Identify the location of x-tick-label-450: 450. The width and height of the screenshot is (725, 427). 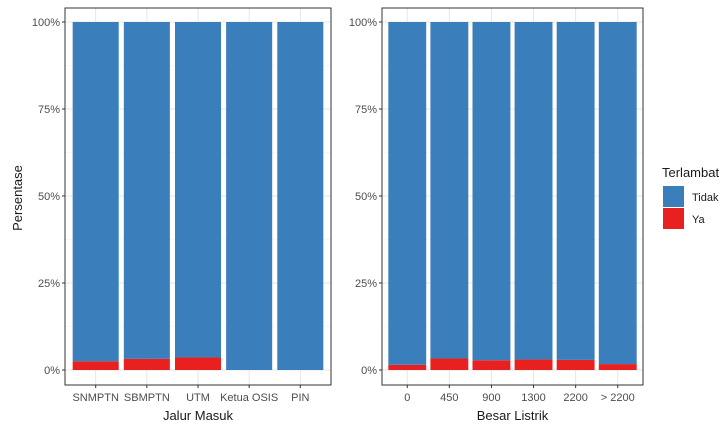
(449, 398).